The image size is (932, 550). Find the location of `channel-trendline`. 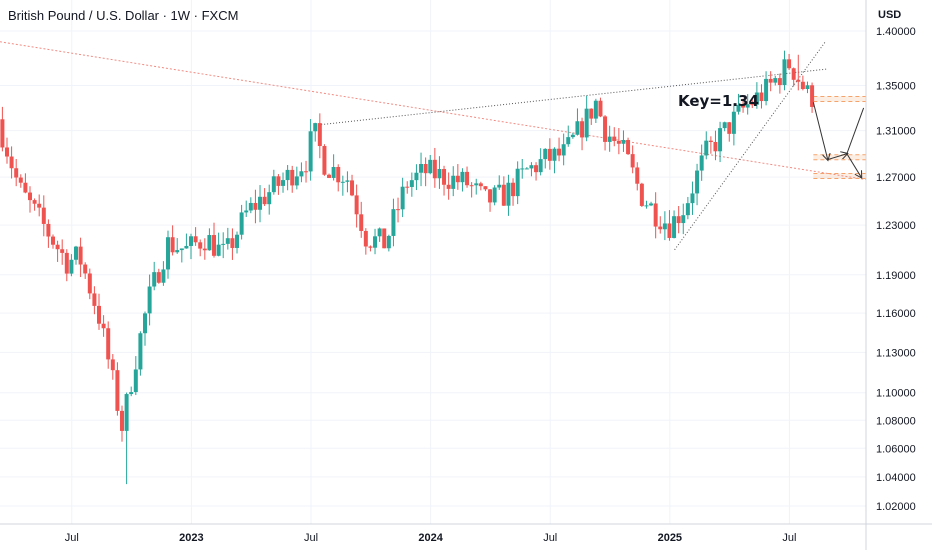

channel-trendline is located at coordinates (750, 146).